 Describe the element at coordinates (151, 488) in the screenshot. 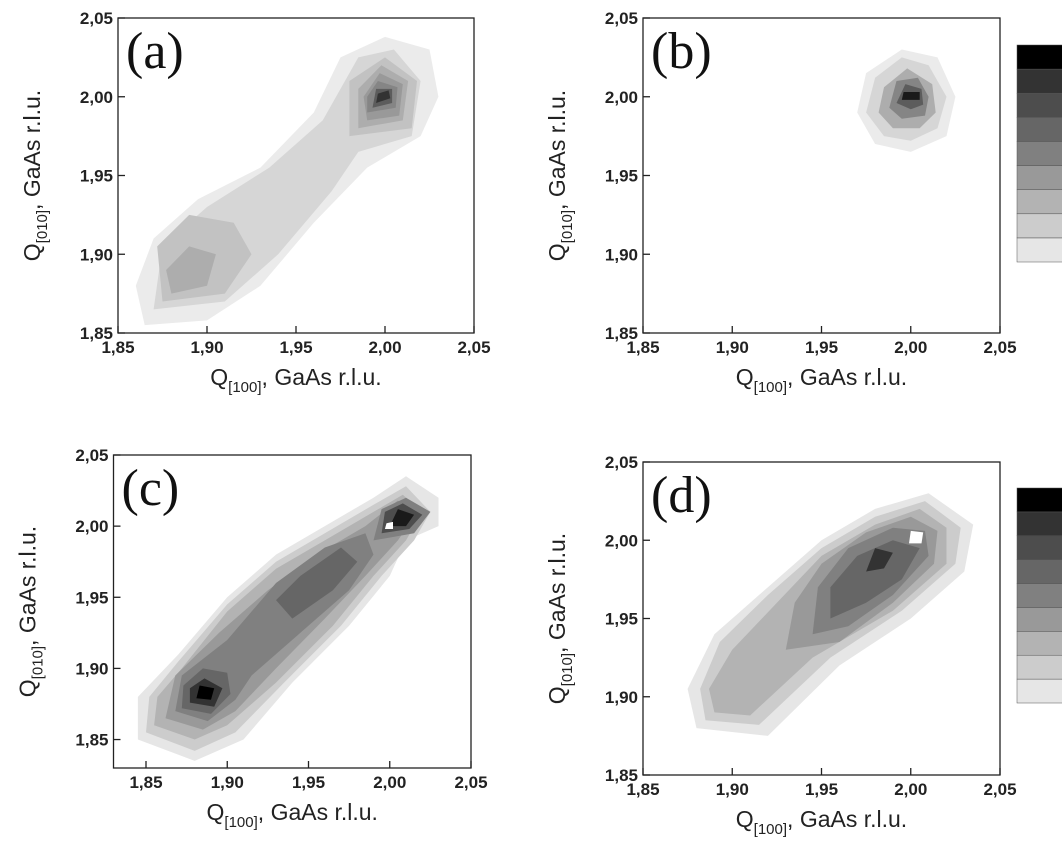

I see `panel-label: (c)` at that location.